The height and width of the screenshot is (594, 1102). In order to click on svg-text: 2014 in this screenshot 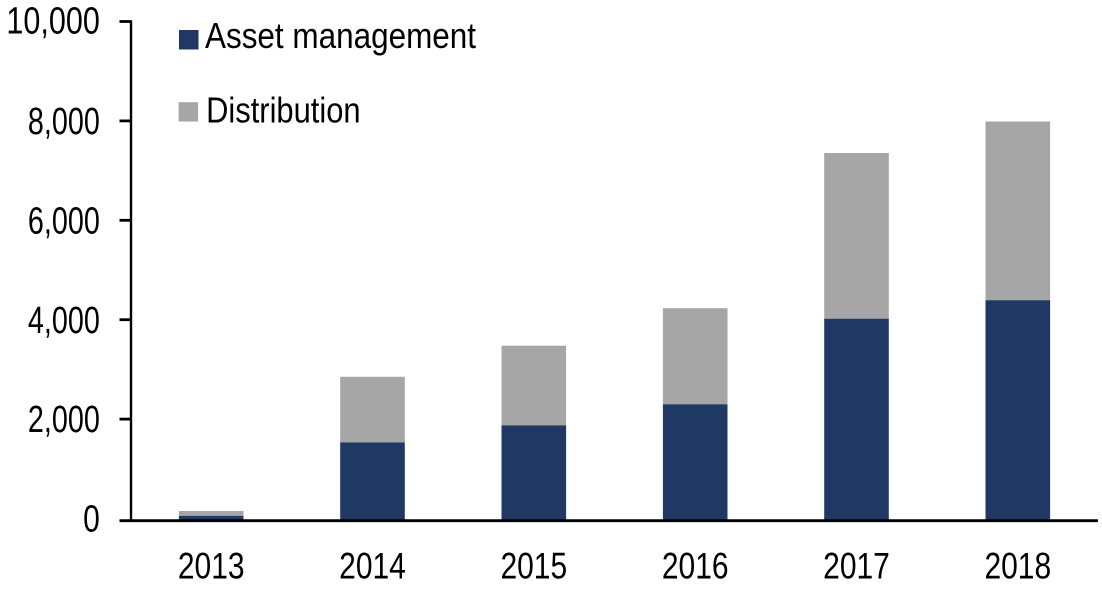, I will do `click(372, 567)`.